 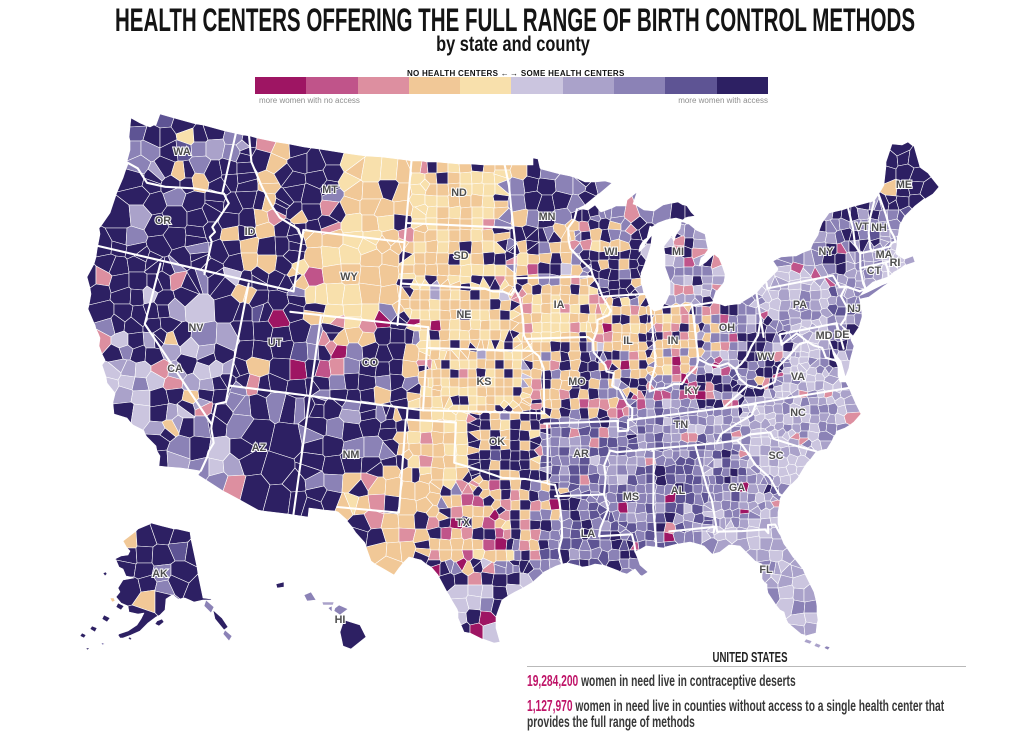 What do you see at coordinates (182, 152) in the screenshot?
I see `svg-text: WA` at bounding box center [182, 152].